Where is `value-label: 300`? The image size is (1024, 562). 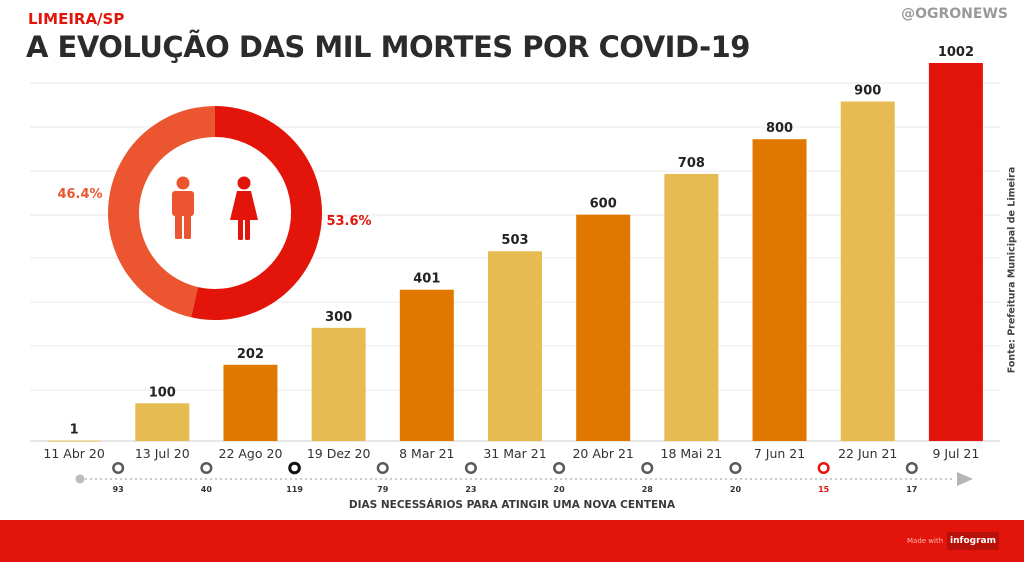 value-label: 300 is located at coordinates (338, 317).